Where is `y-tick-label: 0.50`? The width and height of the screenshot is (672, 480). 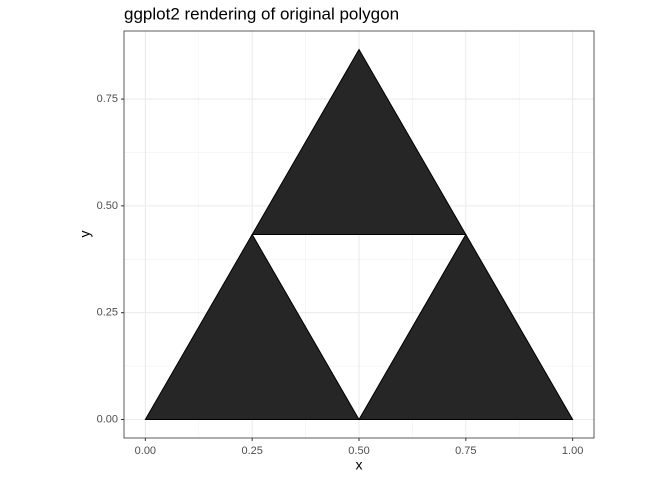 y-tick-label: 0.50 is located at coordinates (107, 206).